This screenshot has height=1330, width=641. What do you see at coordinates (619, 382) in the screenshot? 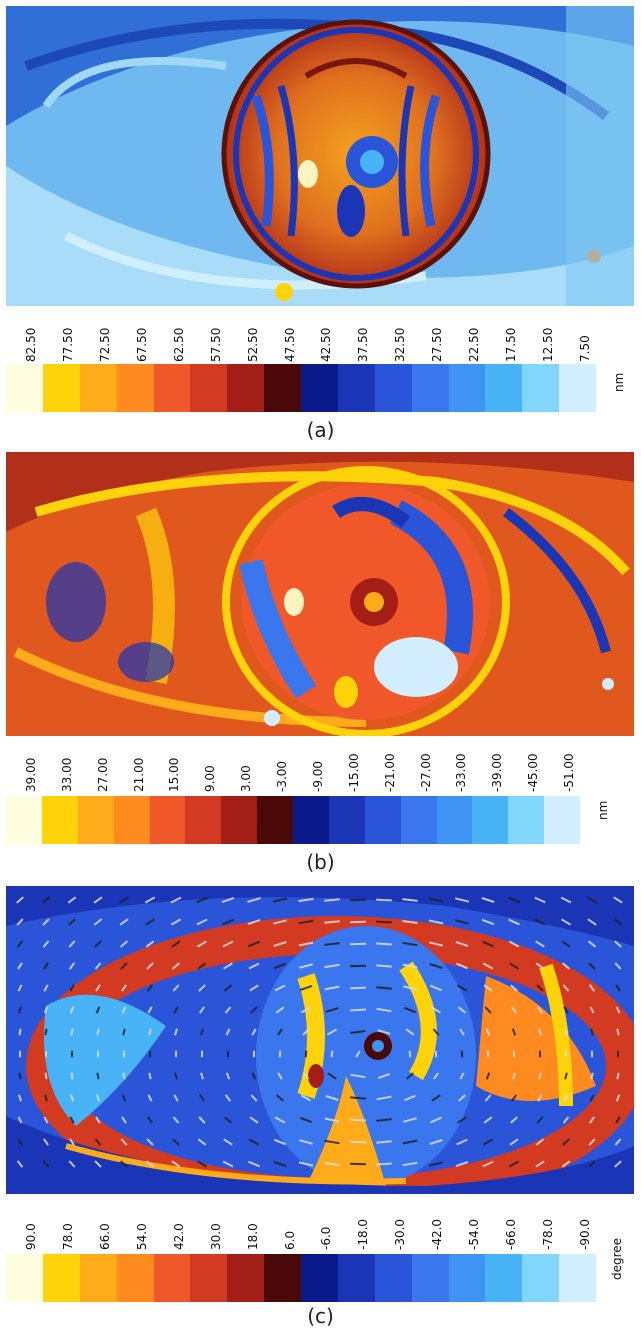
I see `panel-a-unit: nm` at bounding box center [619, 382].